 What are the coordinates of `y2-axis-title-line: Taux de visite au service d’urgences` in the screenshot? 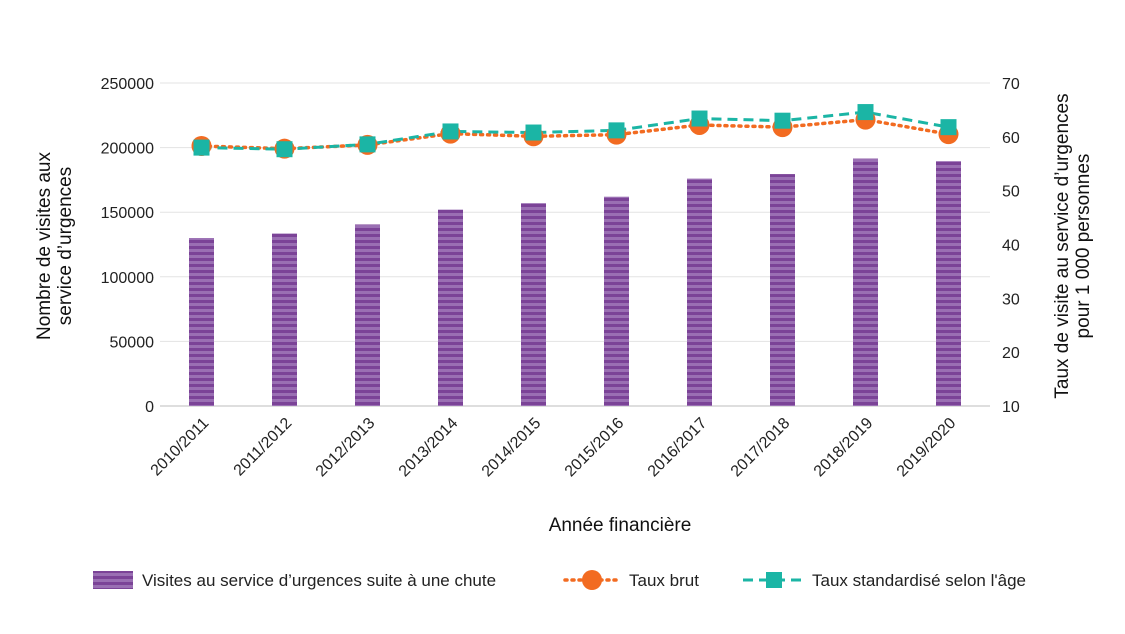 It's located at (1062, 245).